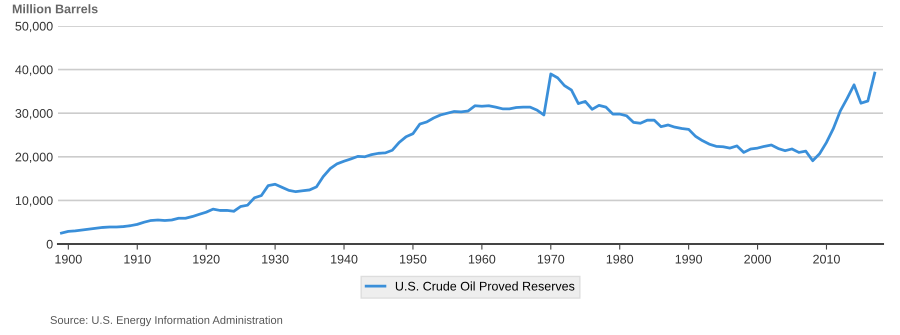  What do you see at coordinates (206, 259) in the screenshot?
I see `x-tick-label: 1920` at bounding box center [206, 259].